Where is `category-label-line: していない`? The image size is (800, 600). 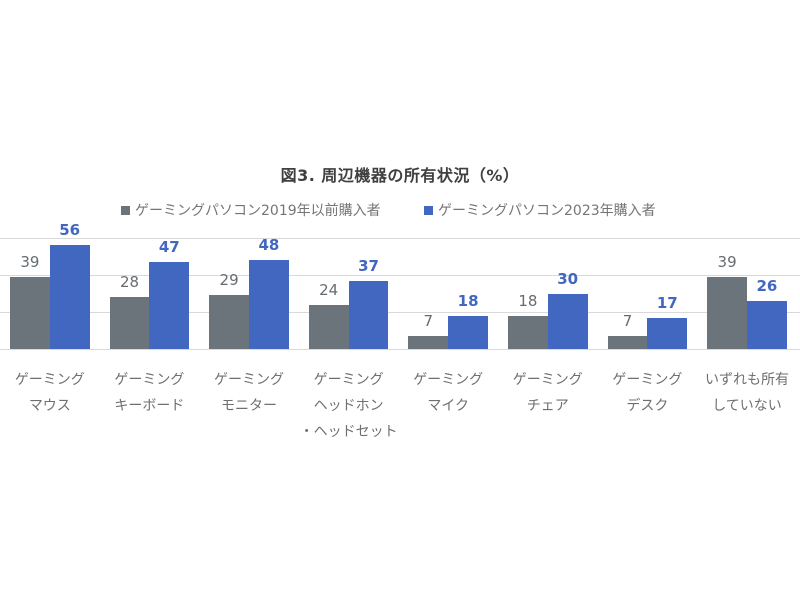
category-label-line: していない is located at coordinates (747, 406).